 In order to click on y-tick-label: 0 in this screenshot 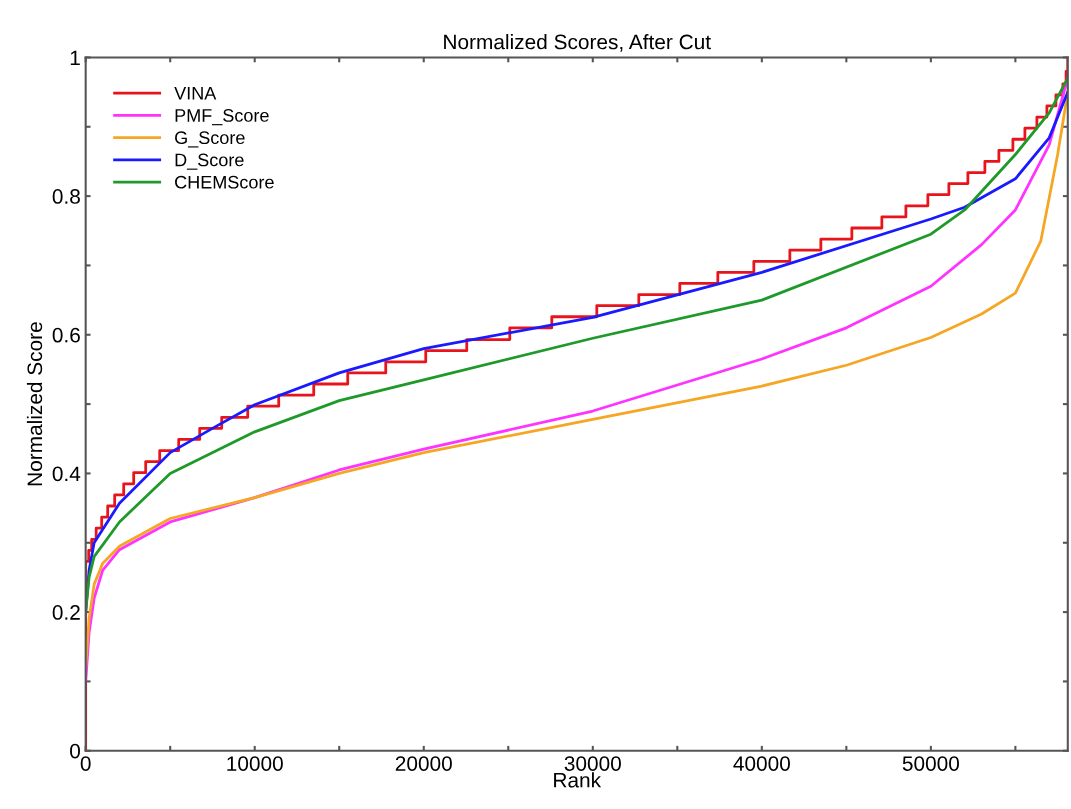, I will do `click(75, 751)`.